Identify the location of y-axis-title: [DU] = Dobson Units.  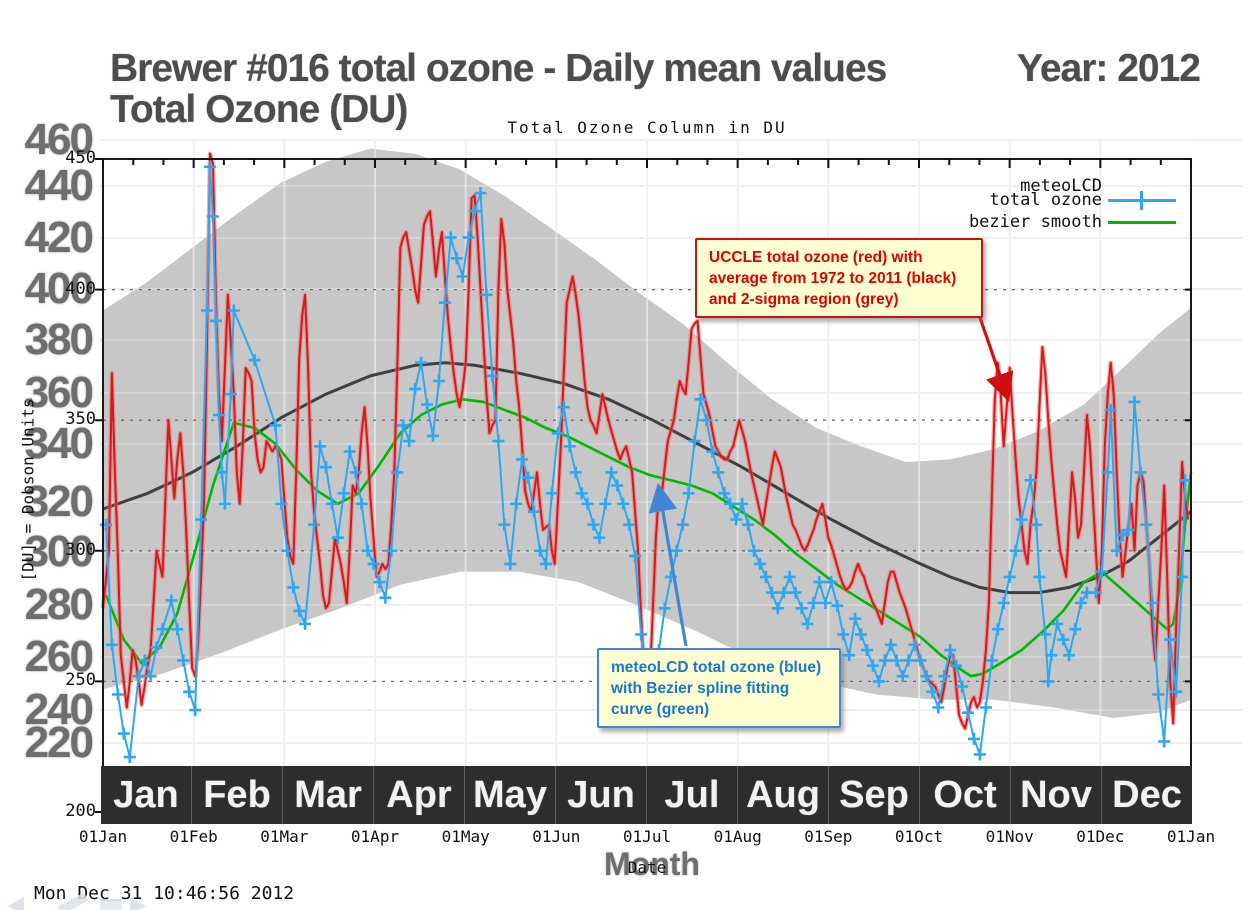
(28, 490).